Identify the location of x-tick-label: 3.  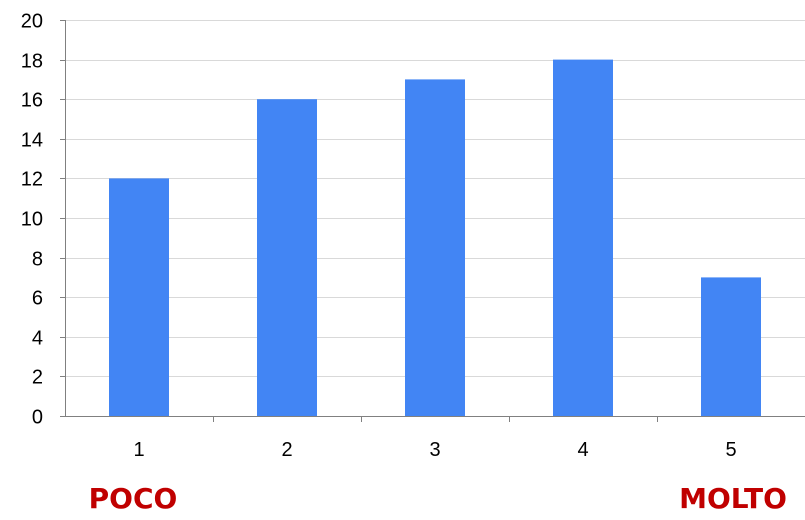
(434, 450).